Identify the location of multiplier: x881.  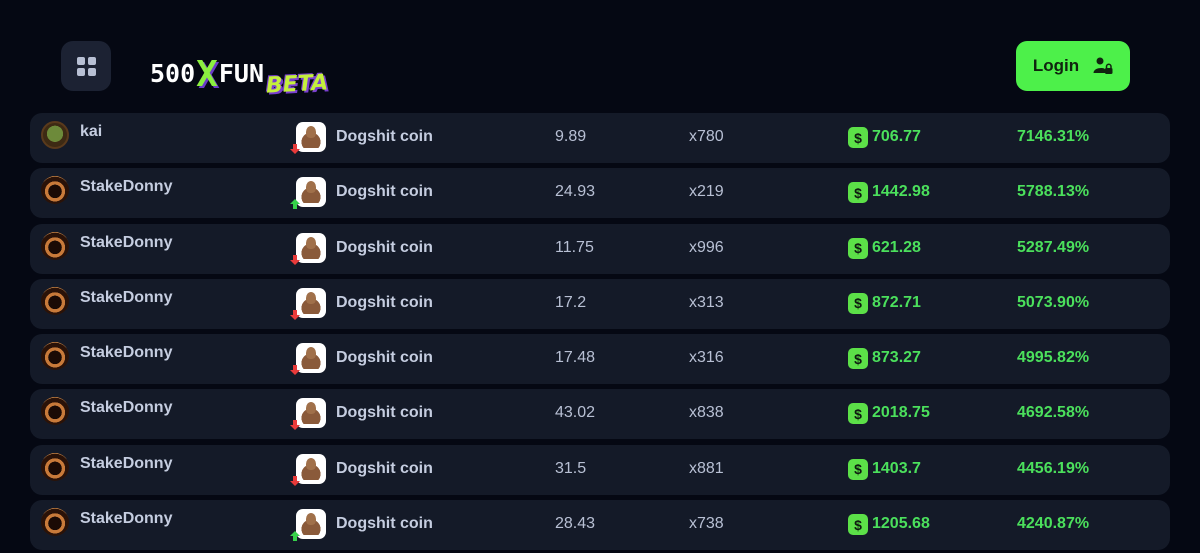
(706, 468).